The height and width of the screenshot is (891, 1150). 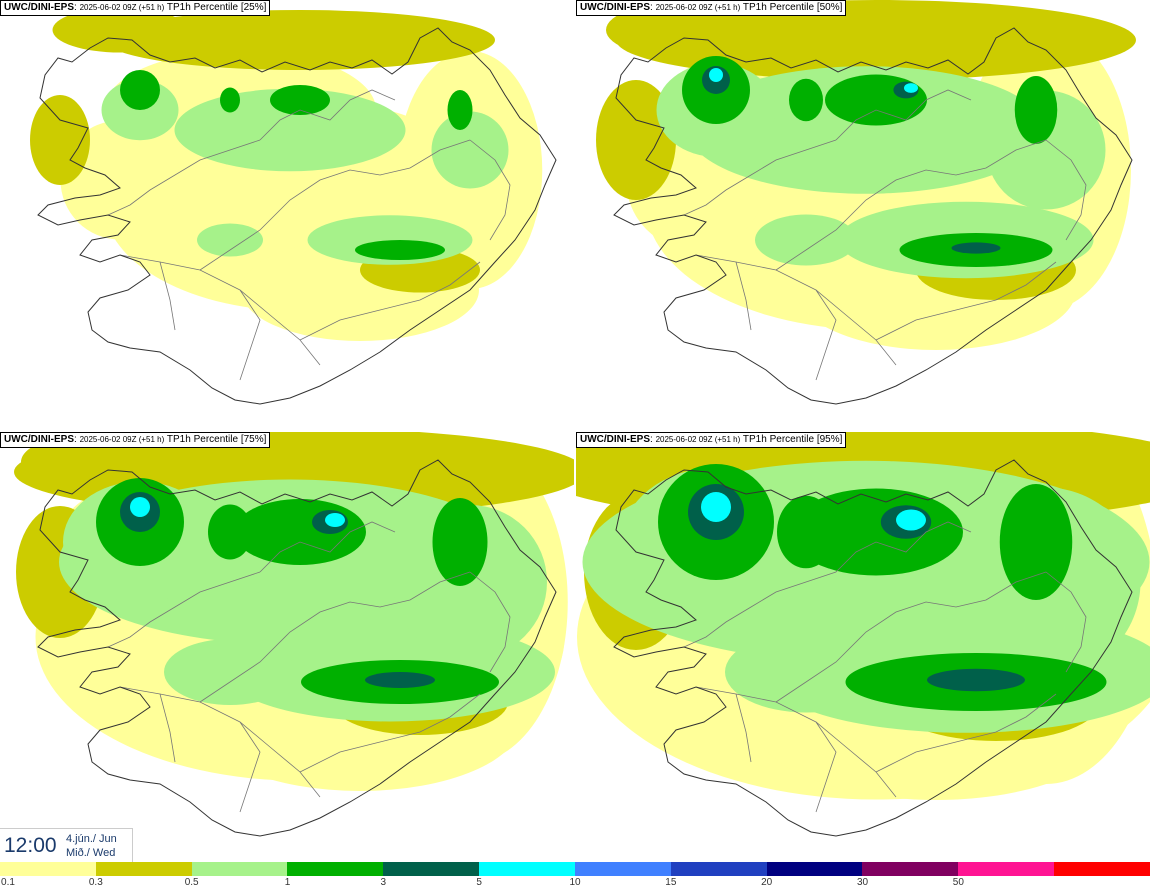 I want to click on valid-time-box: 12:00 4.jún./ Jun Mið./ Wed, so click(x=66, y=845).